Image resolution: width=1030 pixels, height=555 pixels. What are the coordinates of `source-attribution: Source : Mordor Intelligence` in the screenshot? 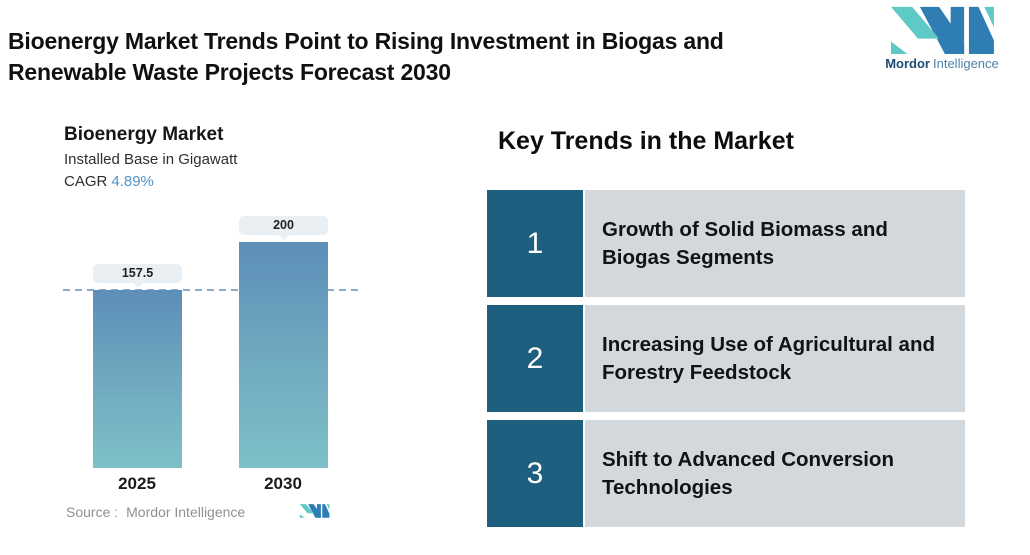 It's located at (155, 512).